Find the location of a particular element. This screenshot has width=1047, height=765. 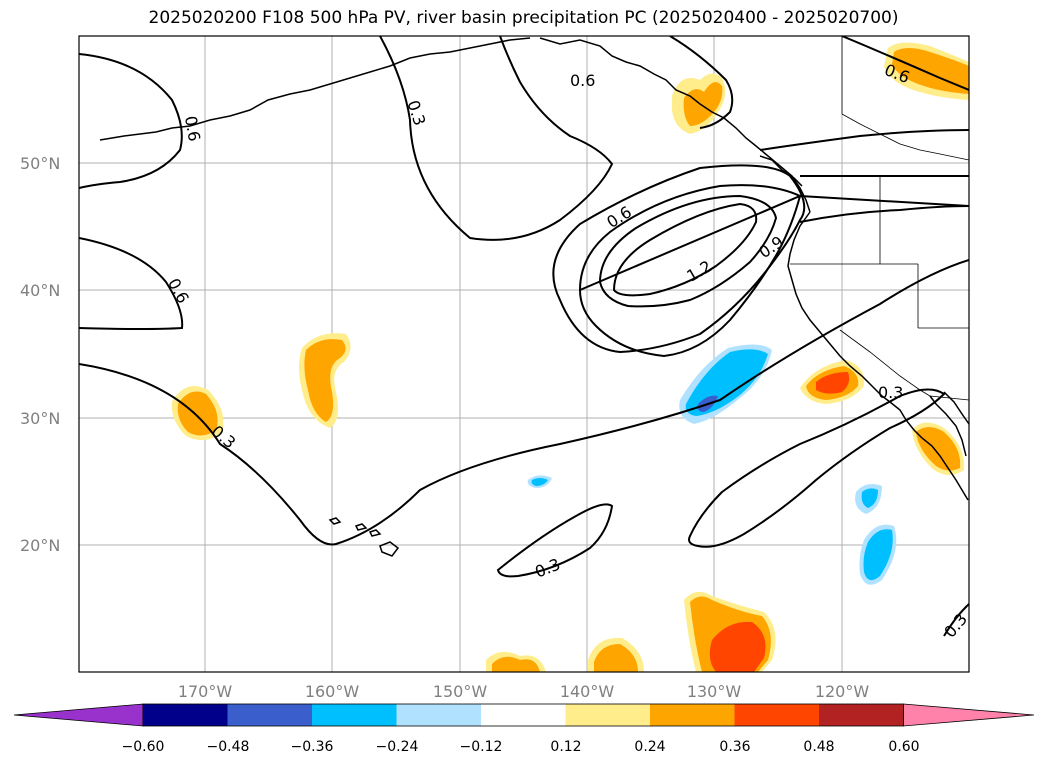

lon-label-150w: 150°W is located at coordinates (460, 691).